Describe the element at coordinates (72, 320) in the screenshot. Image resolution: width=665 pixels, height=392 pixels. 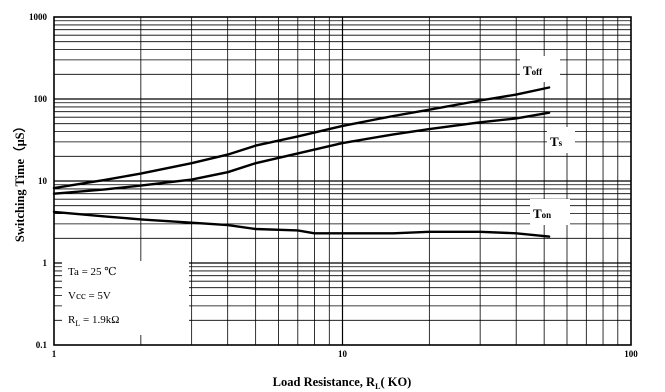
I see `condition-main: R` at that location.